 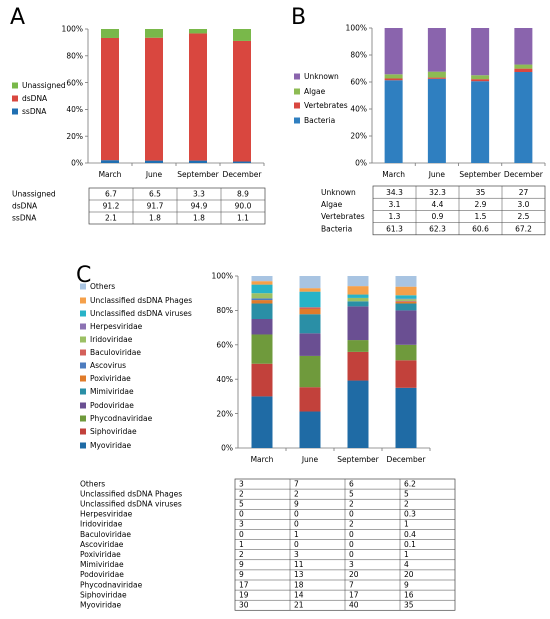 I want to click on table-cell-c: 21, so click(x=299, y=604).